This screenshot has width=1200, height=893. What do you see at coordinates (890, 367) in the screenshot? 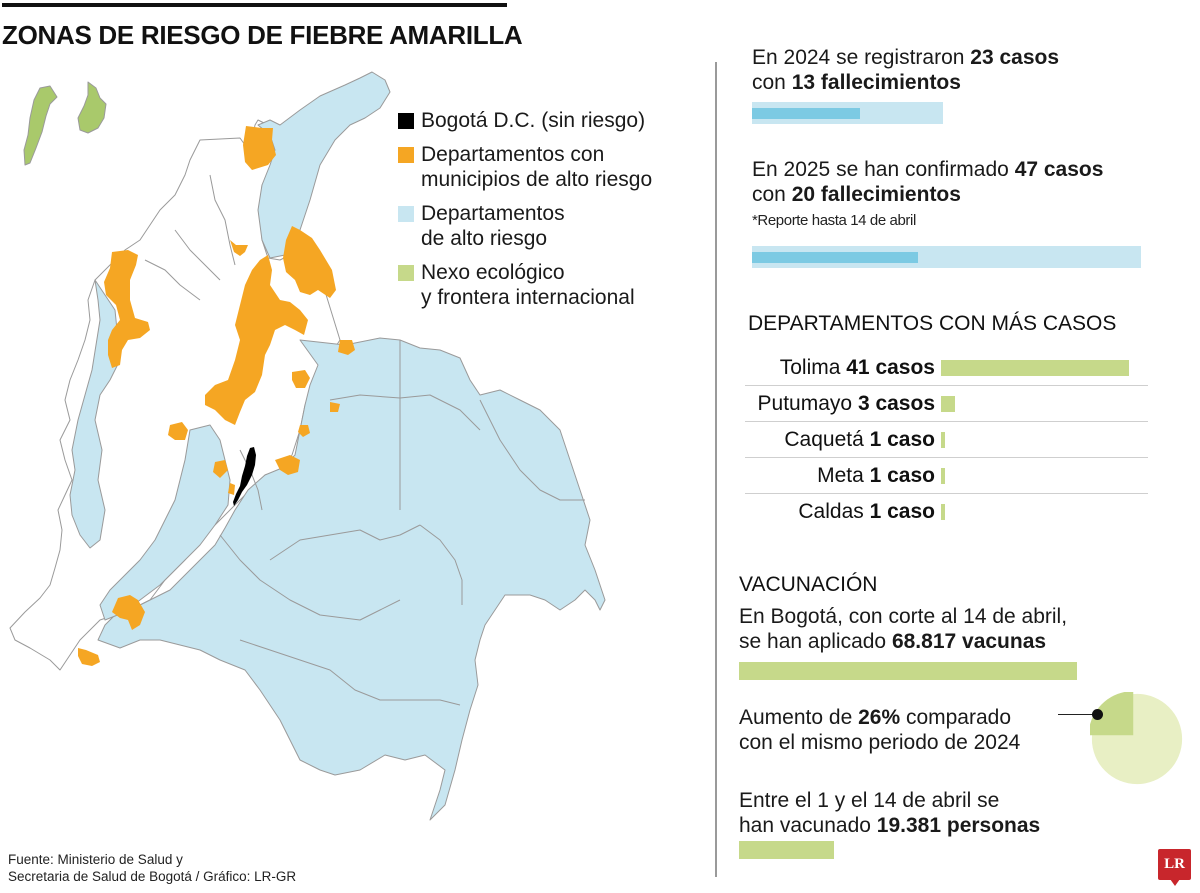
I see `dept-value: 41 casos` at bounding box center [890, 367].